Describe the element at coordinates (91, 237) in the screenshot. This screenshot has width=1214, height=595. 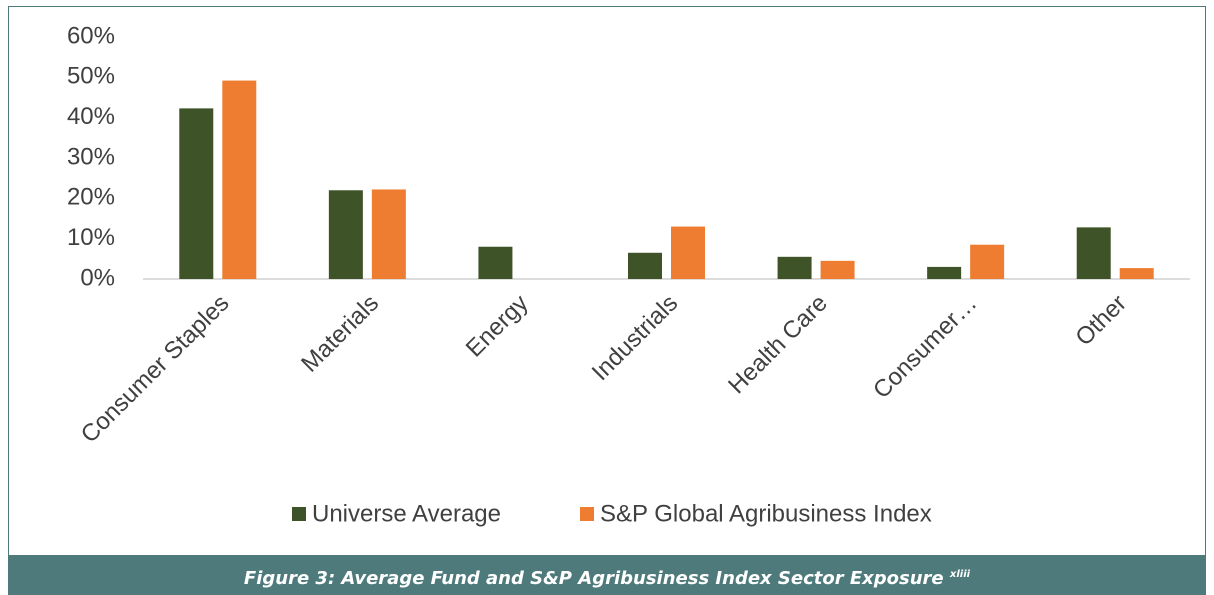
I see `y-tick-label: 10%` at that location.